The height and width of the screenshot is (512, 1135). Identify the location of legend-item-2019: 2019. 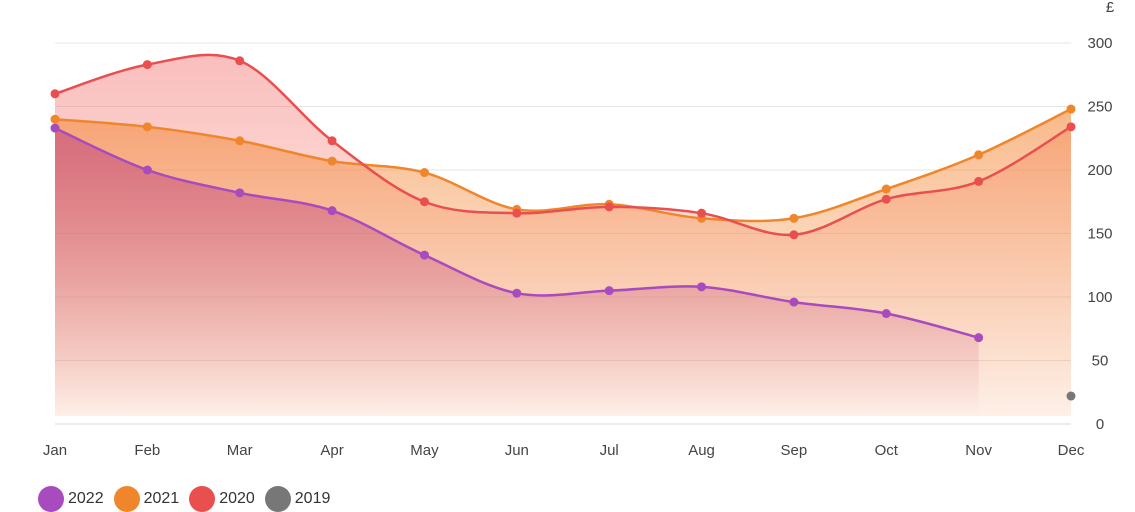
(297, 499).